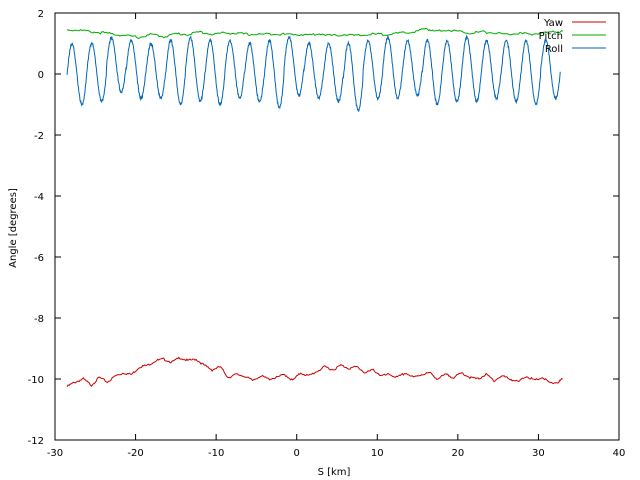 The width and height of the screenshot is (640, 480). Describe the element at coordinates (39, 136) in the screenshot. I see `y-tick-label: -2` at that location.